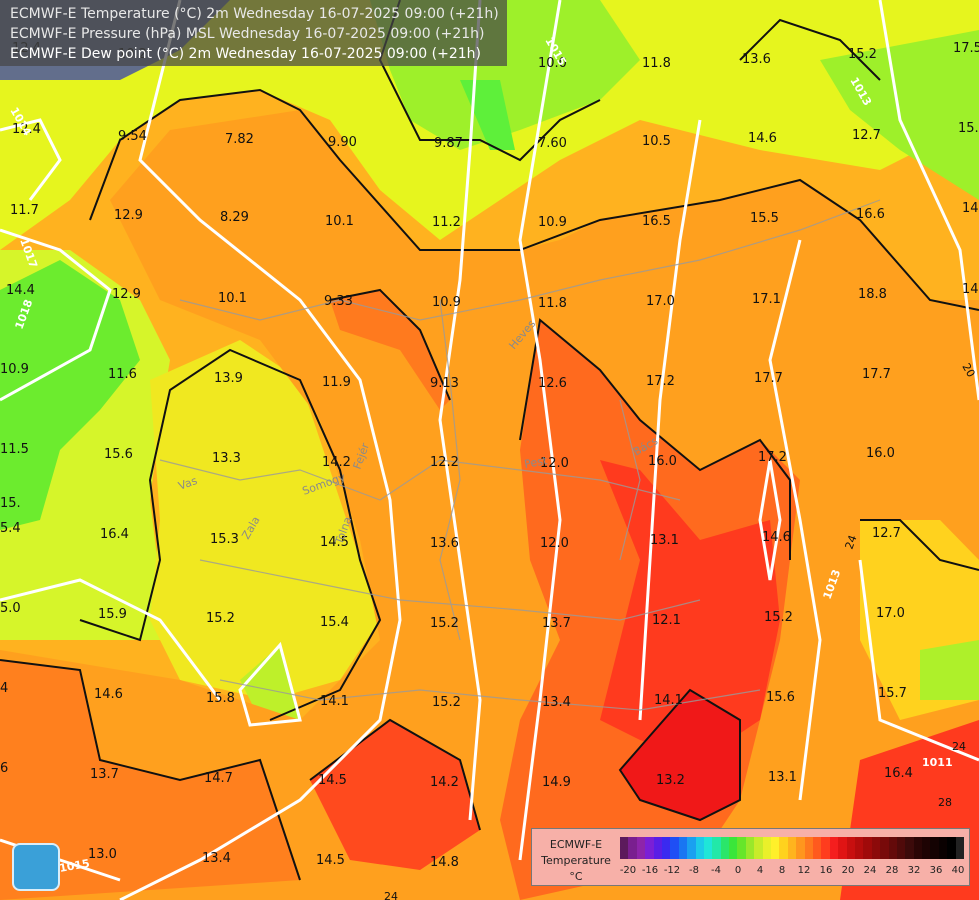 Image resolution: width=979 pixels, height=900 pixels. Describe the element at coordinates (949, 670) in the screenshot. I see `temp-zone-lightgreen-east` at that location.